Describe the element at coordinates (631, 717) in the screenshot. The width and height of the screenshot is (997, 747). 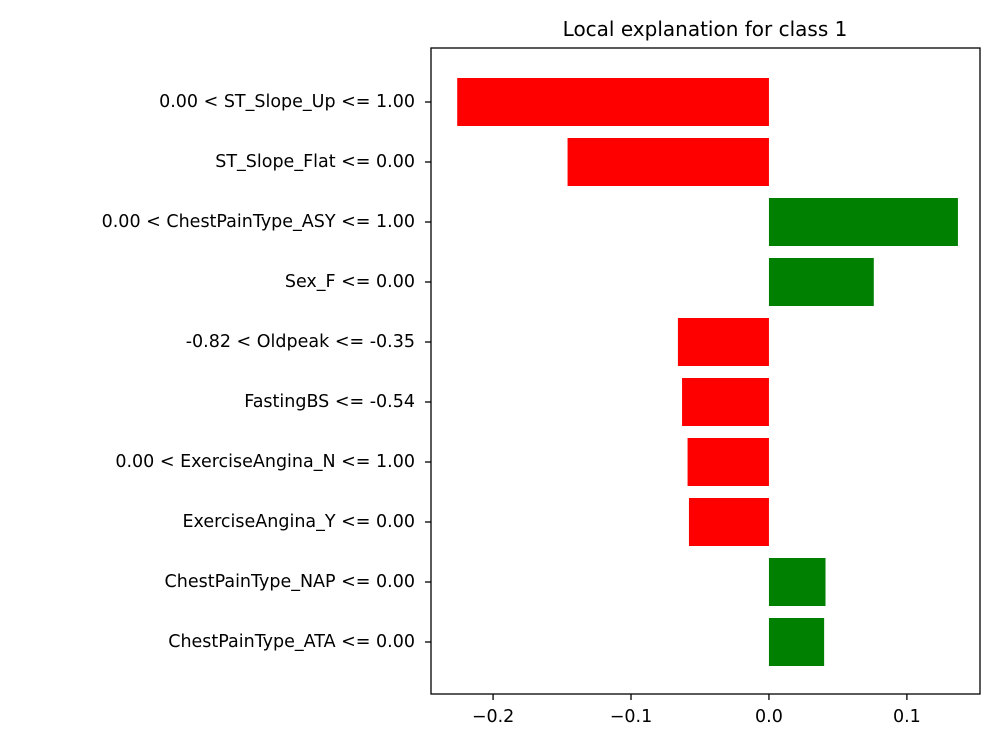
I see `x-tick-label-1: −0.1` at that location.